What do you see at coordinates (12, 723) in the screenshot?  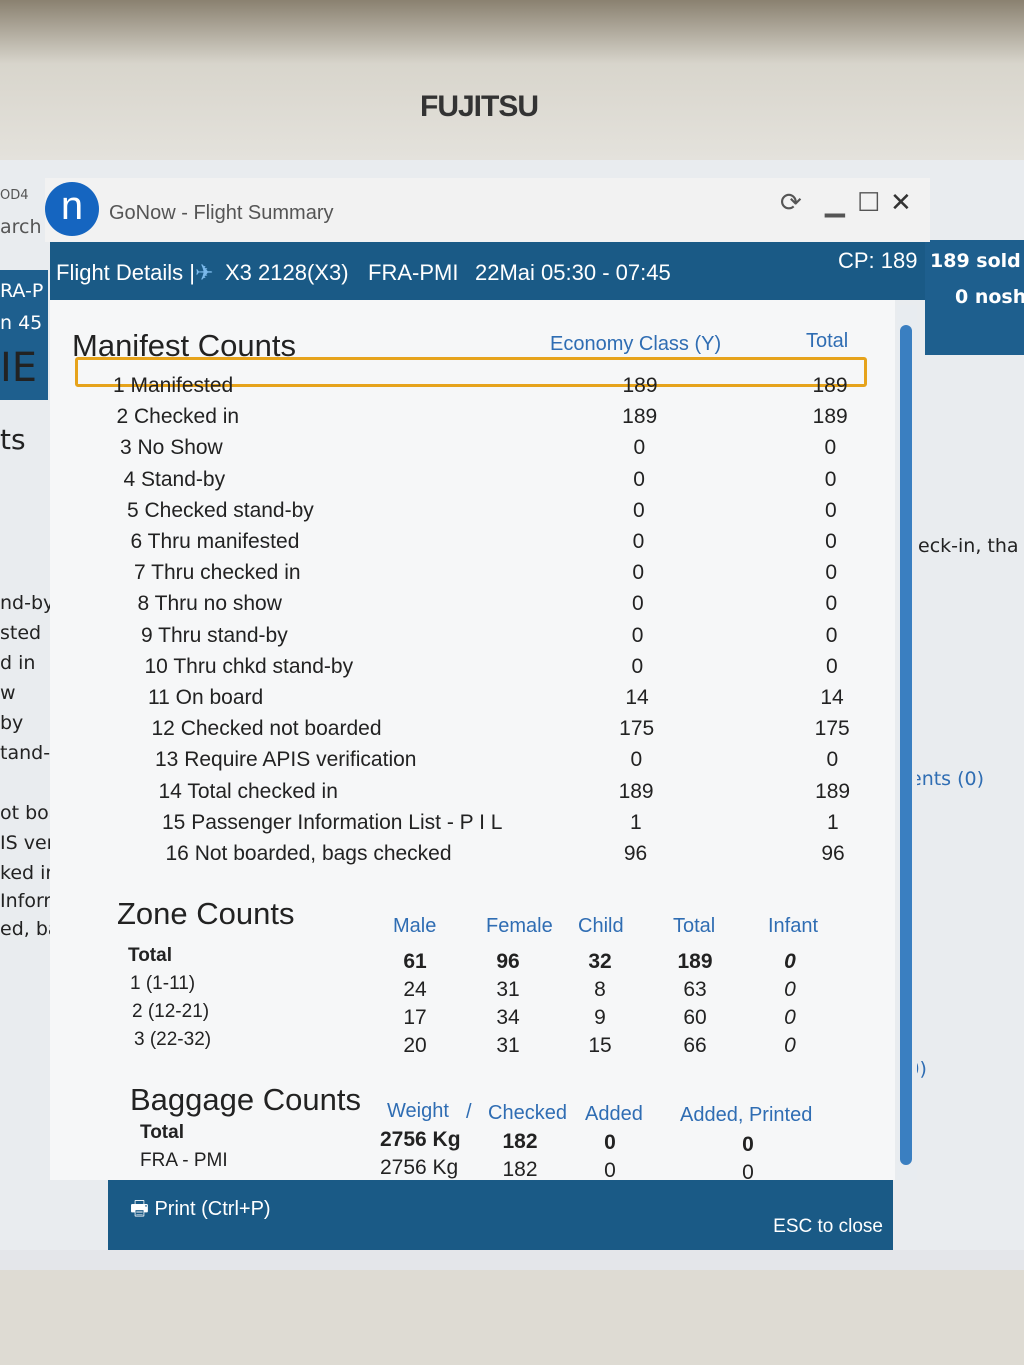 I see `bg-text: by` at bounding box center [12, 723].